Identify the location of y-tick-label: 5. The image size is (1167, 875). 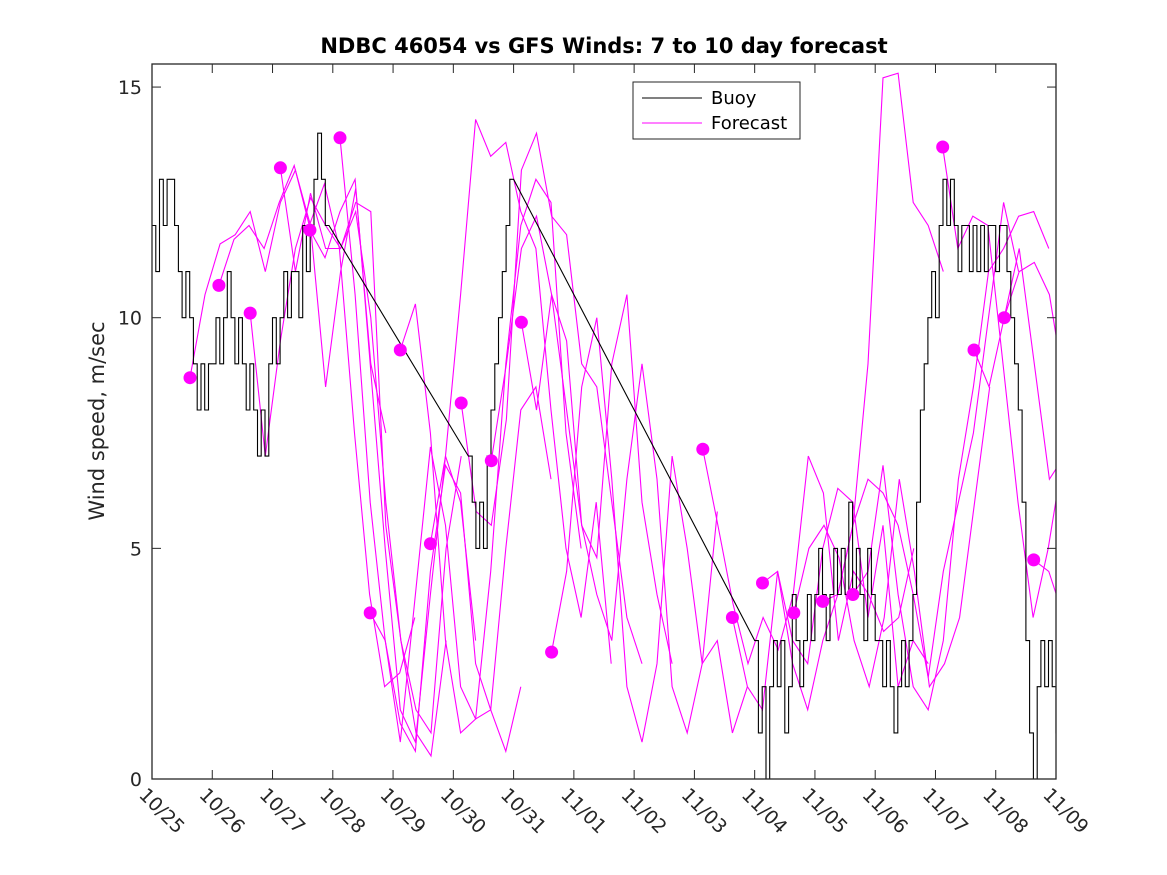
(136, 549).